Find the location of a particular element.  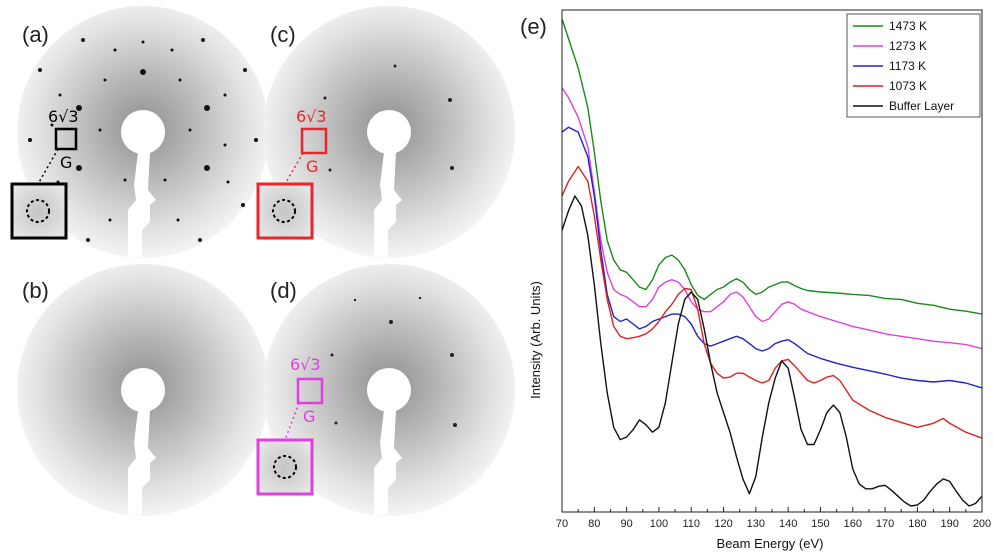

legend-label-3: 1073 K is located at coordinates (908, 86).